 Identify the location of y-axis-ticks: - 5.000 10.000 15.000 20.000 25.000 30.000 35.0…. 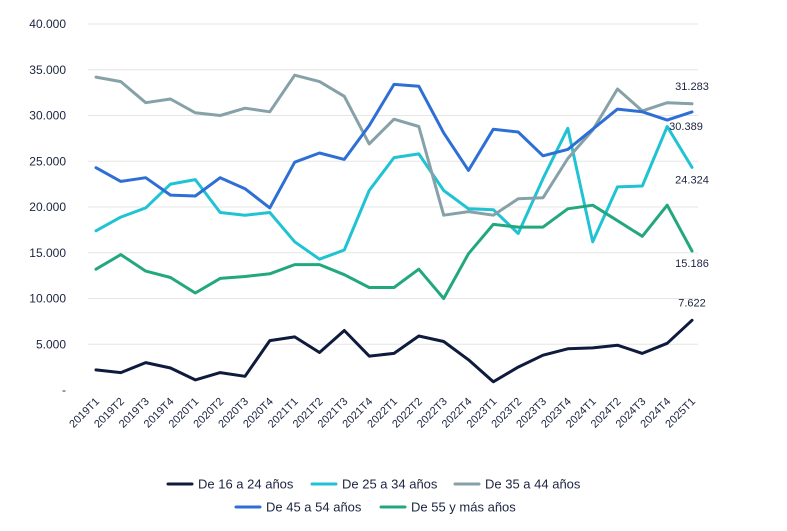
(47, 207).